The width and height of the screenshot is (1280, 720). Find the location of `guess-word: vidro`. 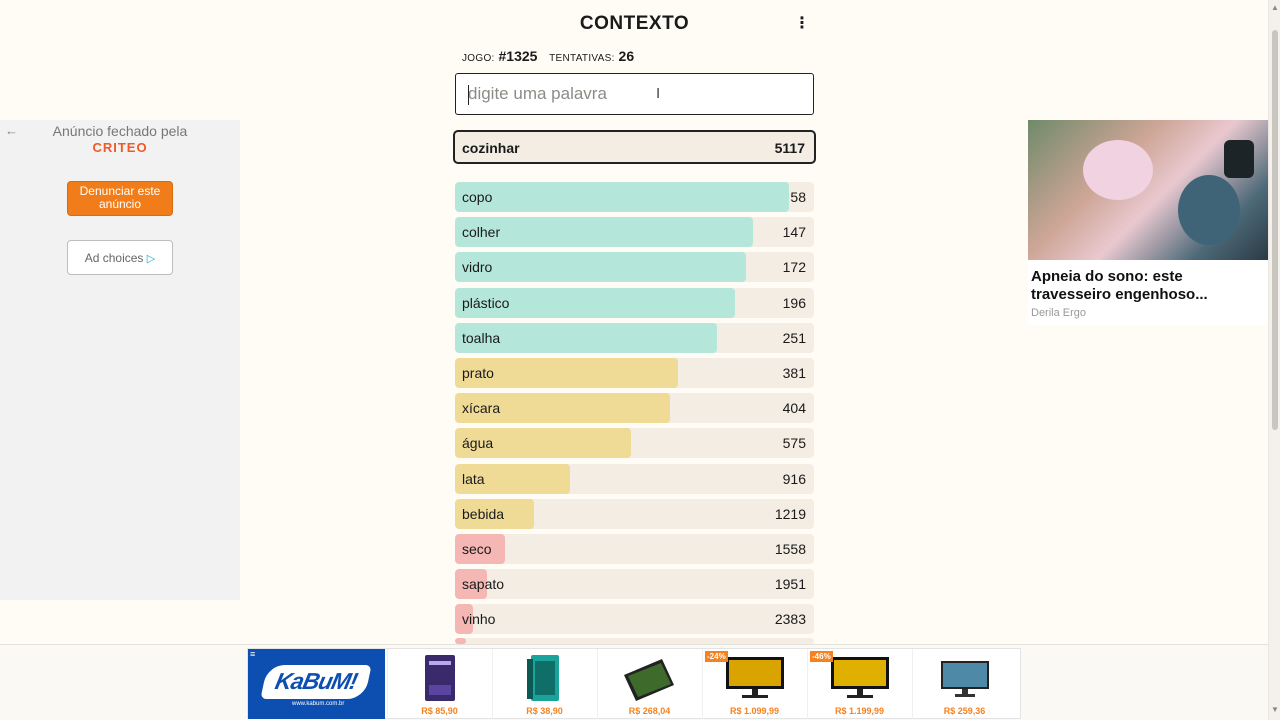

guess-word: vidro is located at coordinates (477, 267).